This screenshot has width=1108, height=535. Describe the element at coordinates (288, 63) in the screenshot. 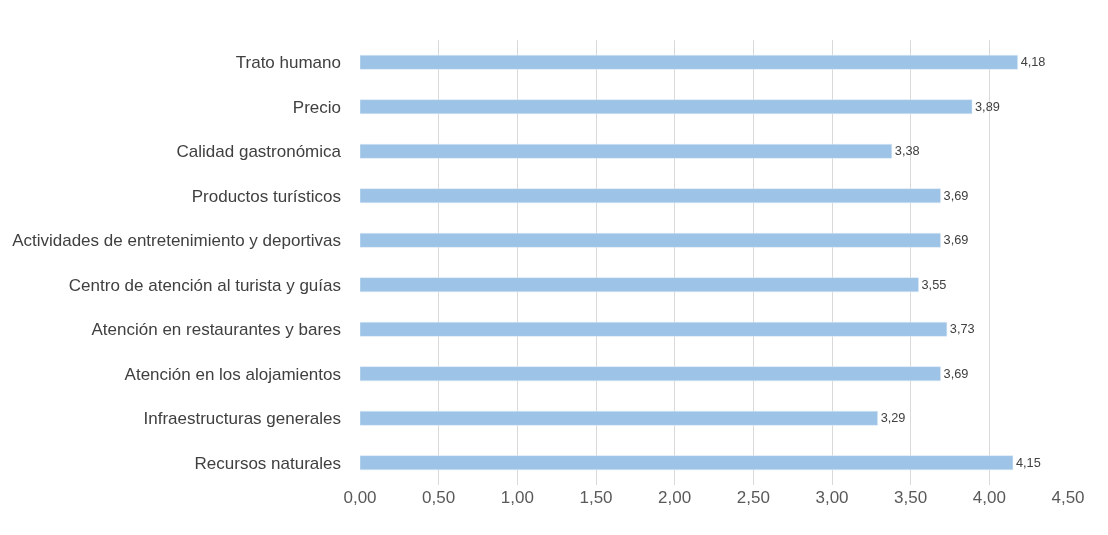

I see `y-tick-label: Trato humano` at that location.